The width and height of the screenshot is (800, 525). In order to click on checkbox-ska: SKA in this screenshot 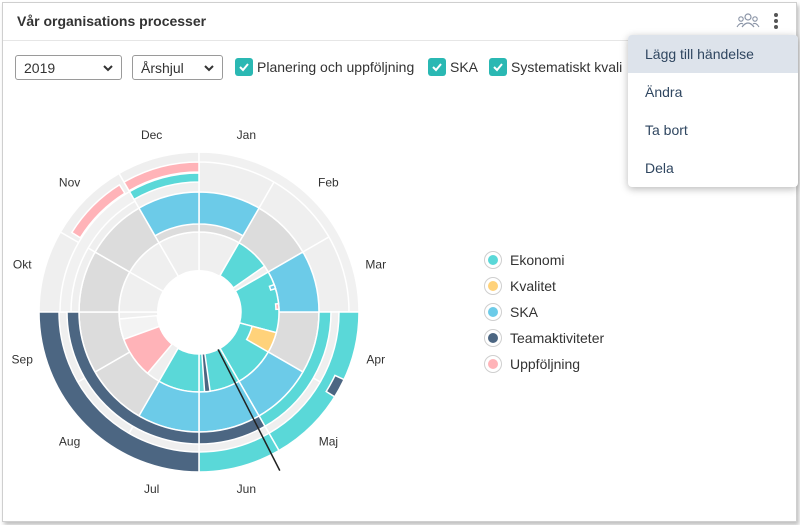, I will do `click(453, 67)`.